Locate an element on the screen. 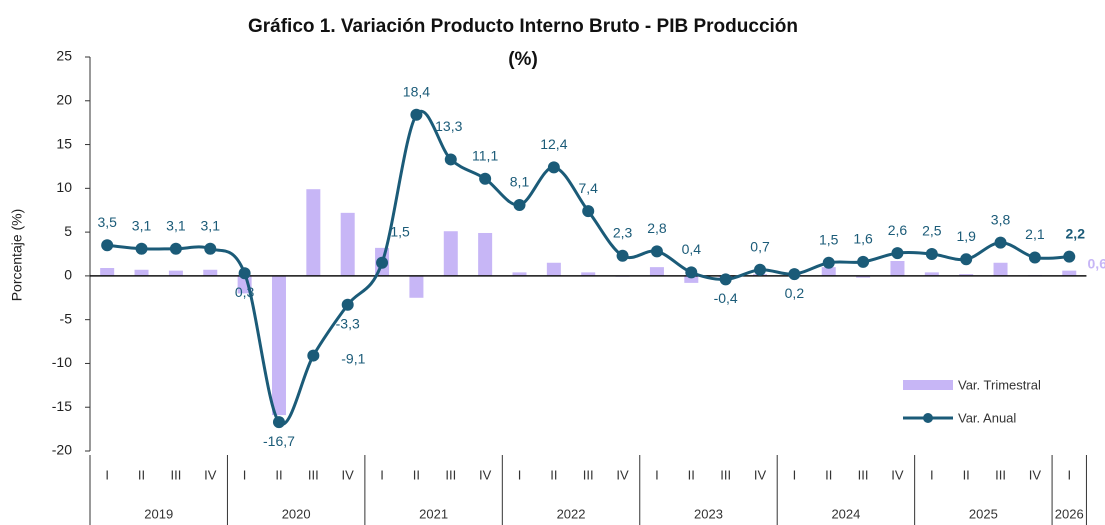 The height and width of the screenshot is (525, 1105). legend-label: Var. Anual is located at coordinates (987, 417).